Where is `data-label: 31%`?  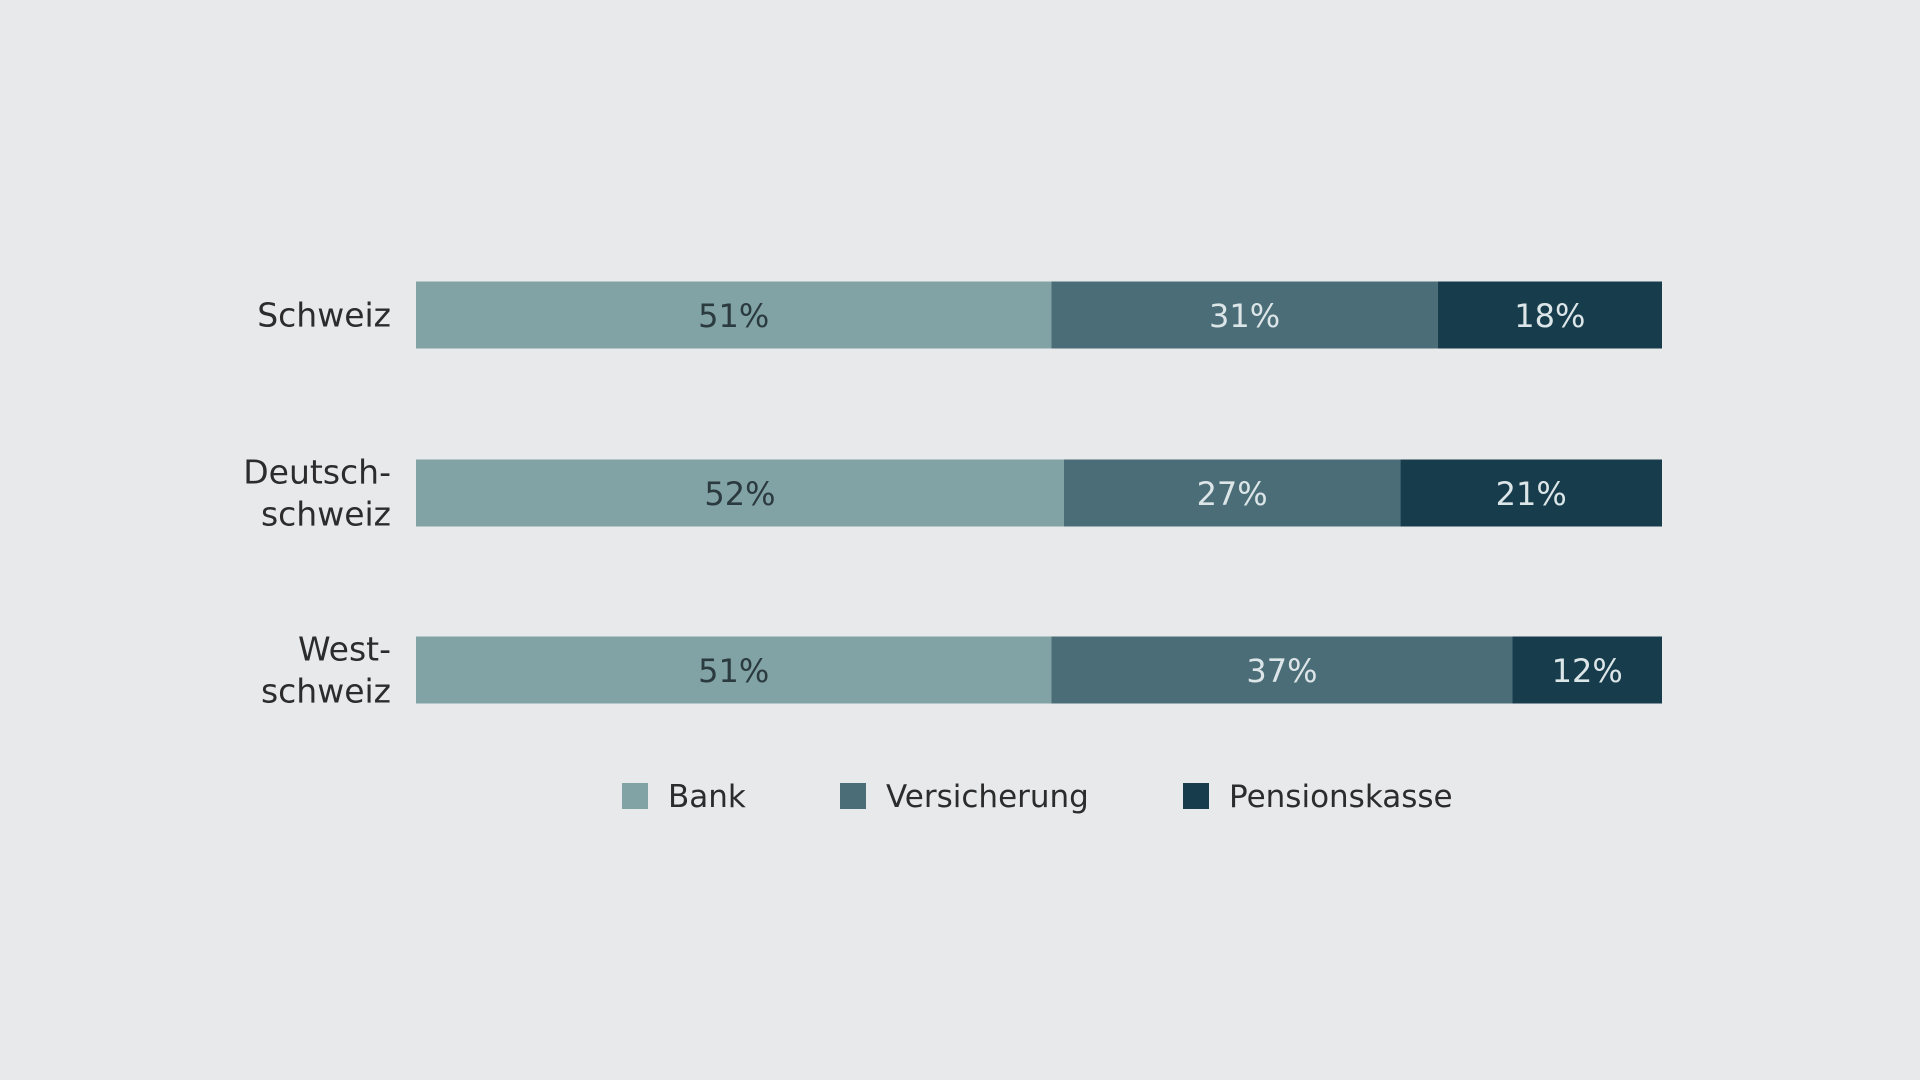 data-label: 31% is located at coordinates (1244, 316).